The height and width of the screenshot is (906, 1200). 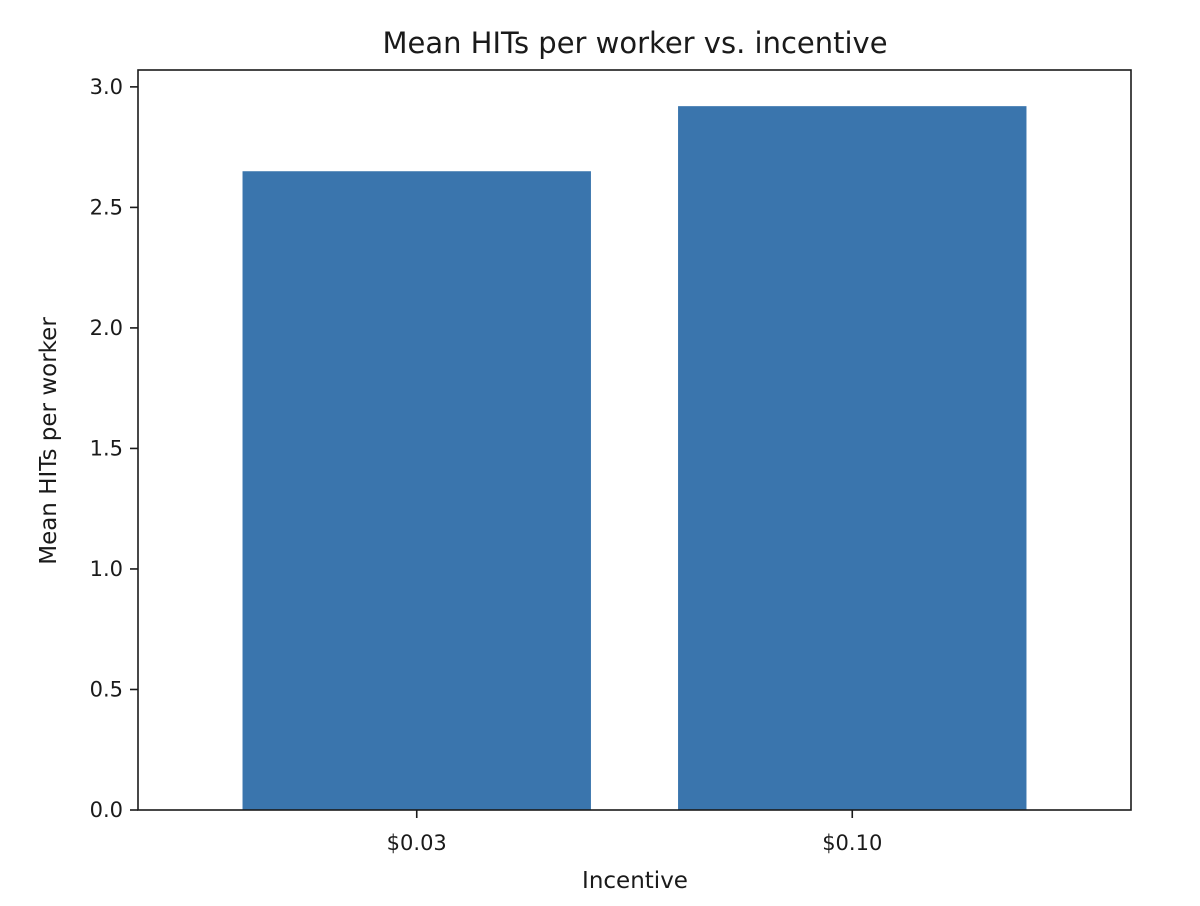 I want to click on y-tick-label: 2.5, so click(x=106, y=207).